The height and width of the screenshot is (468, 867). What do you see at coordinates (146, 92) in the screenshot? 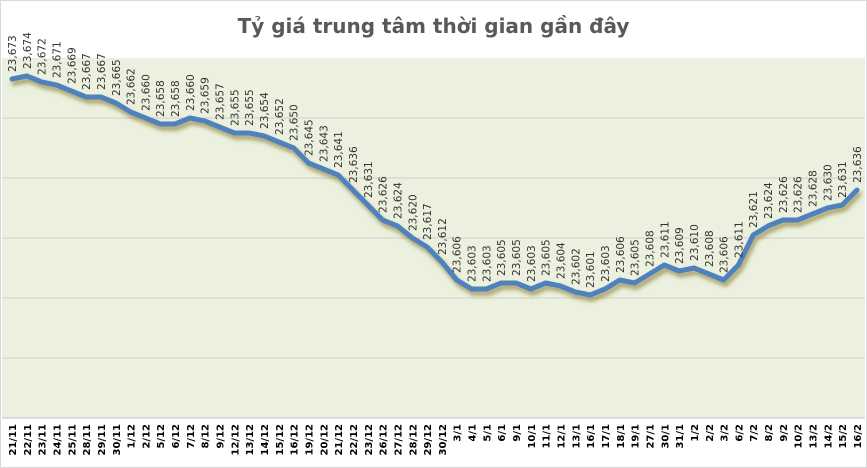
I see `data-label: 23,660` at bounding box center [146, 92].